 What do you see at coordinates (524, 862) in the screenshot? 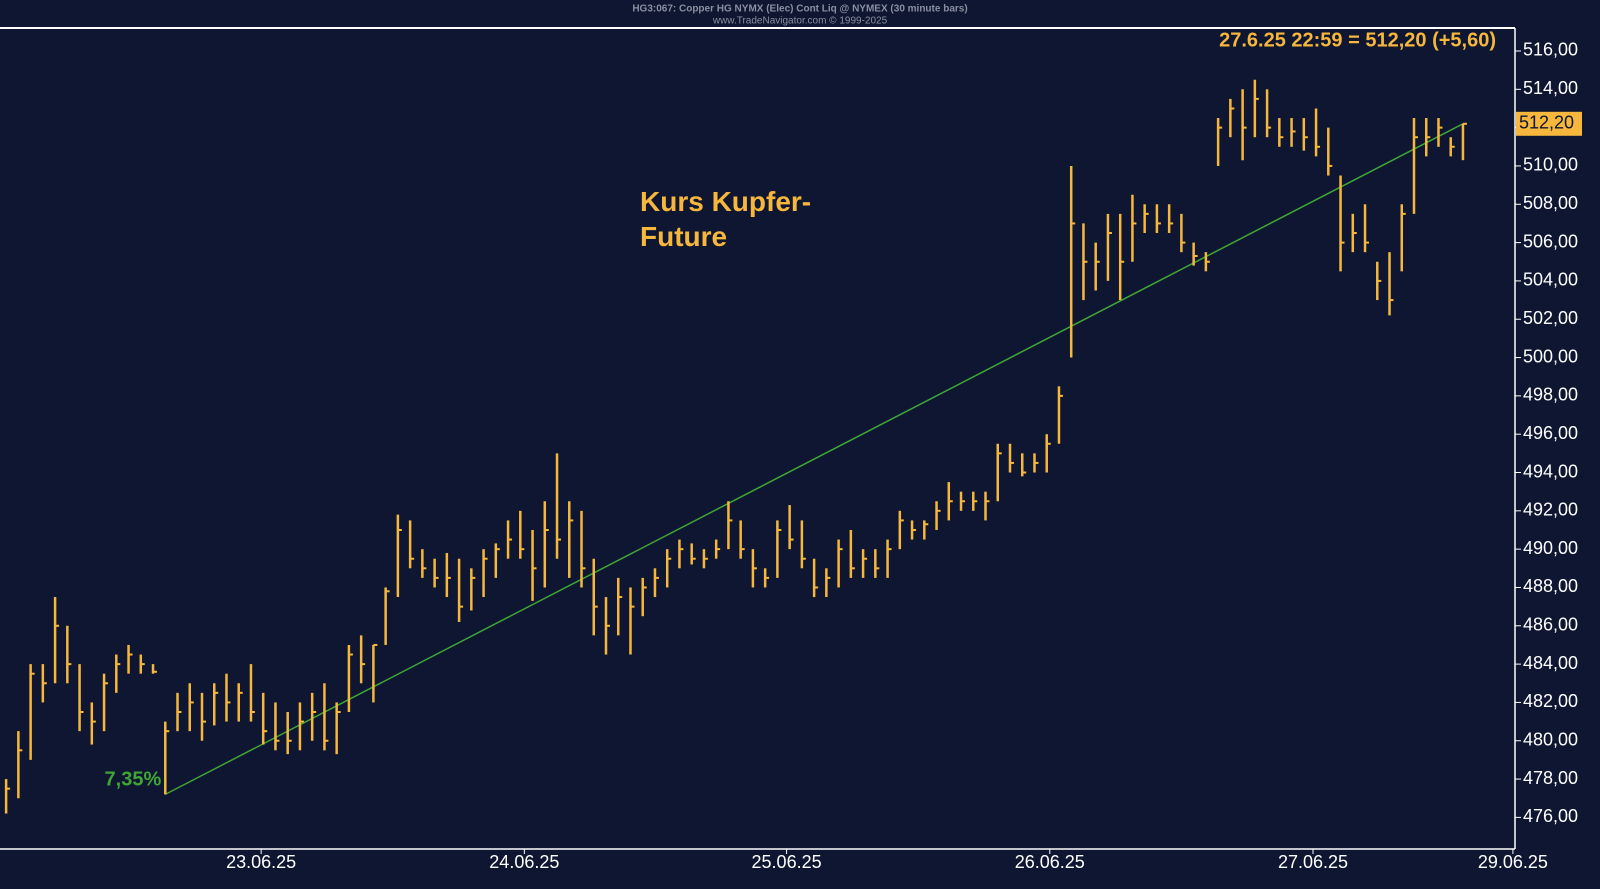
I see `x-tick-label: 24.06.25` at bounding box center [524, 862].